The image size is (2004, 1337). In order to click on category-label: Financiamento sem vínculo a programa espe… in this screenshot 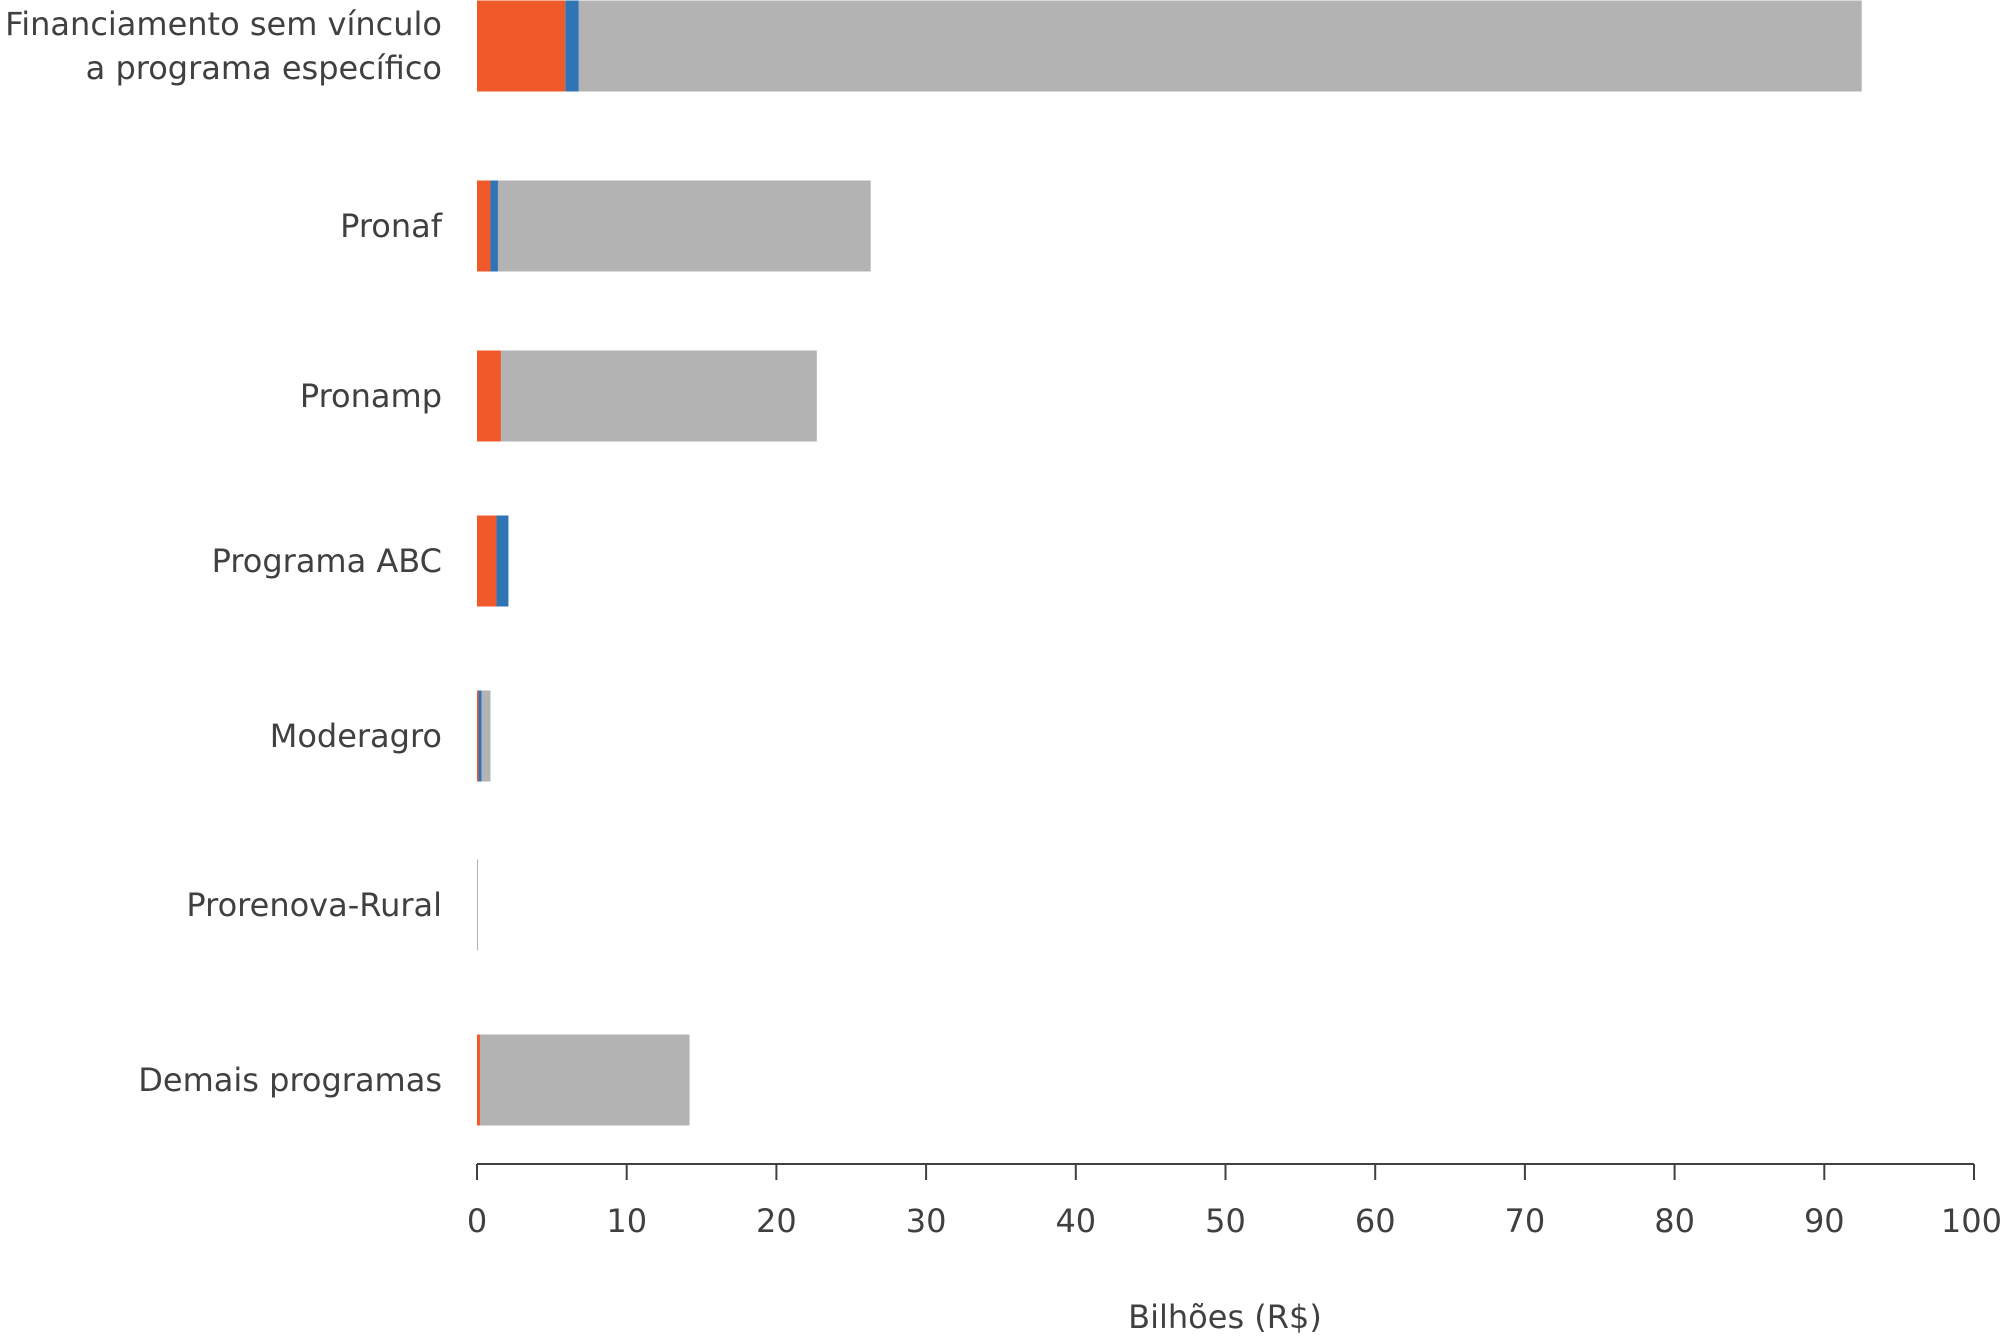, I will do `click(223, 46)`.